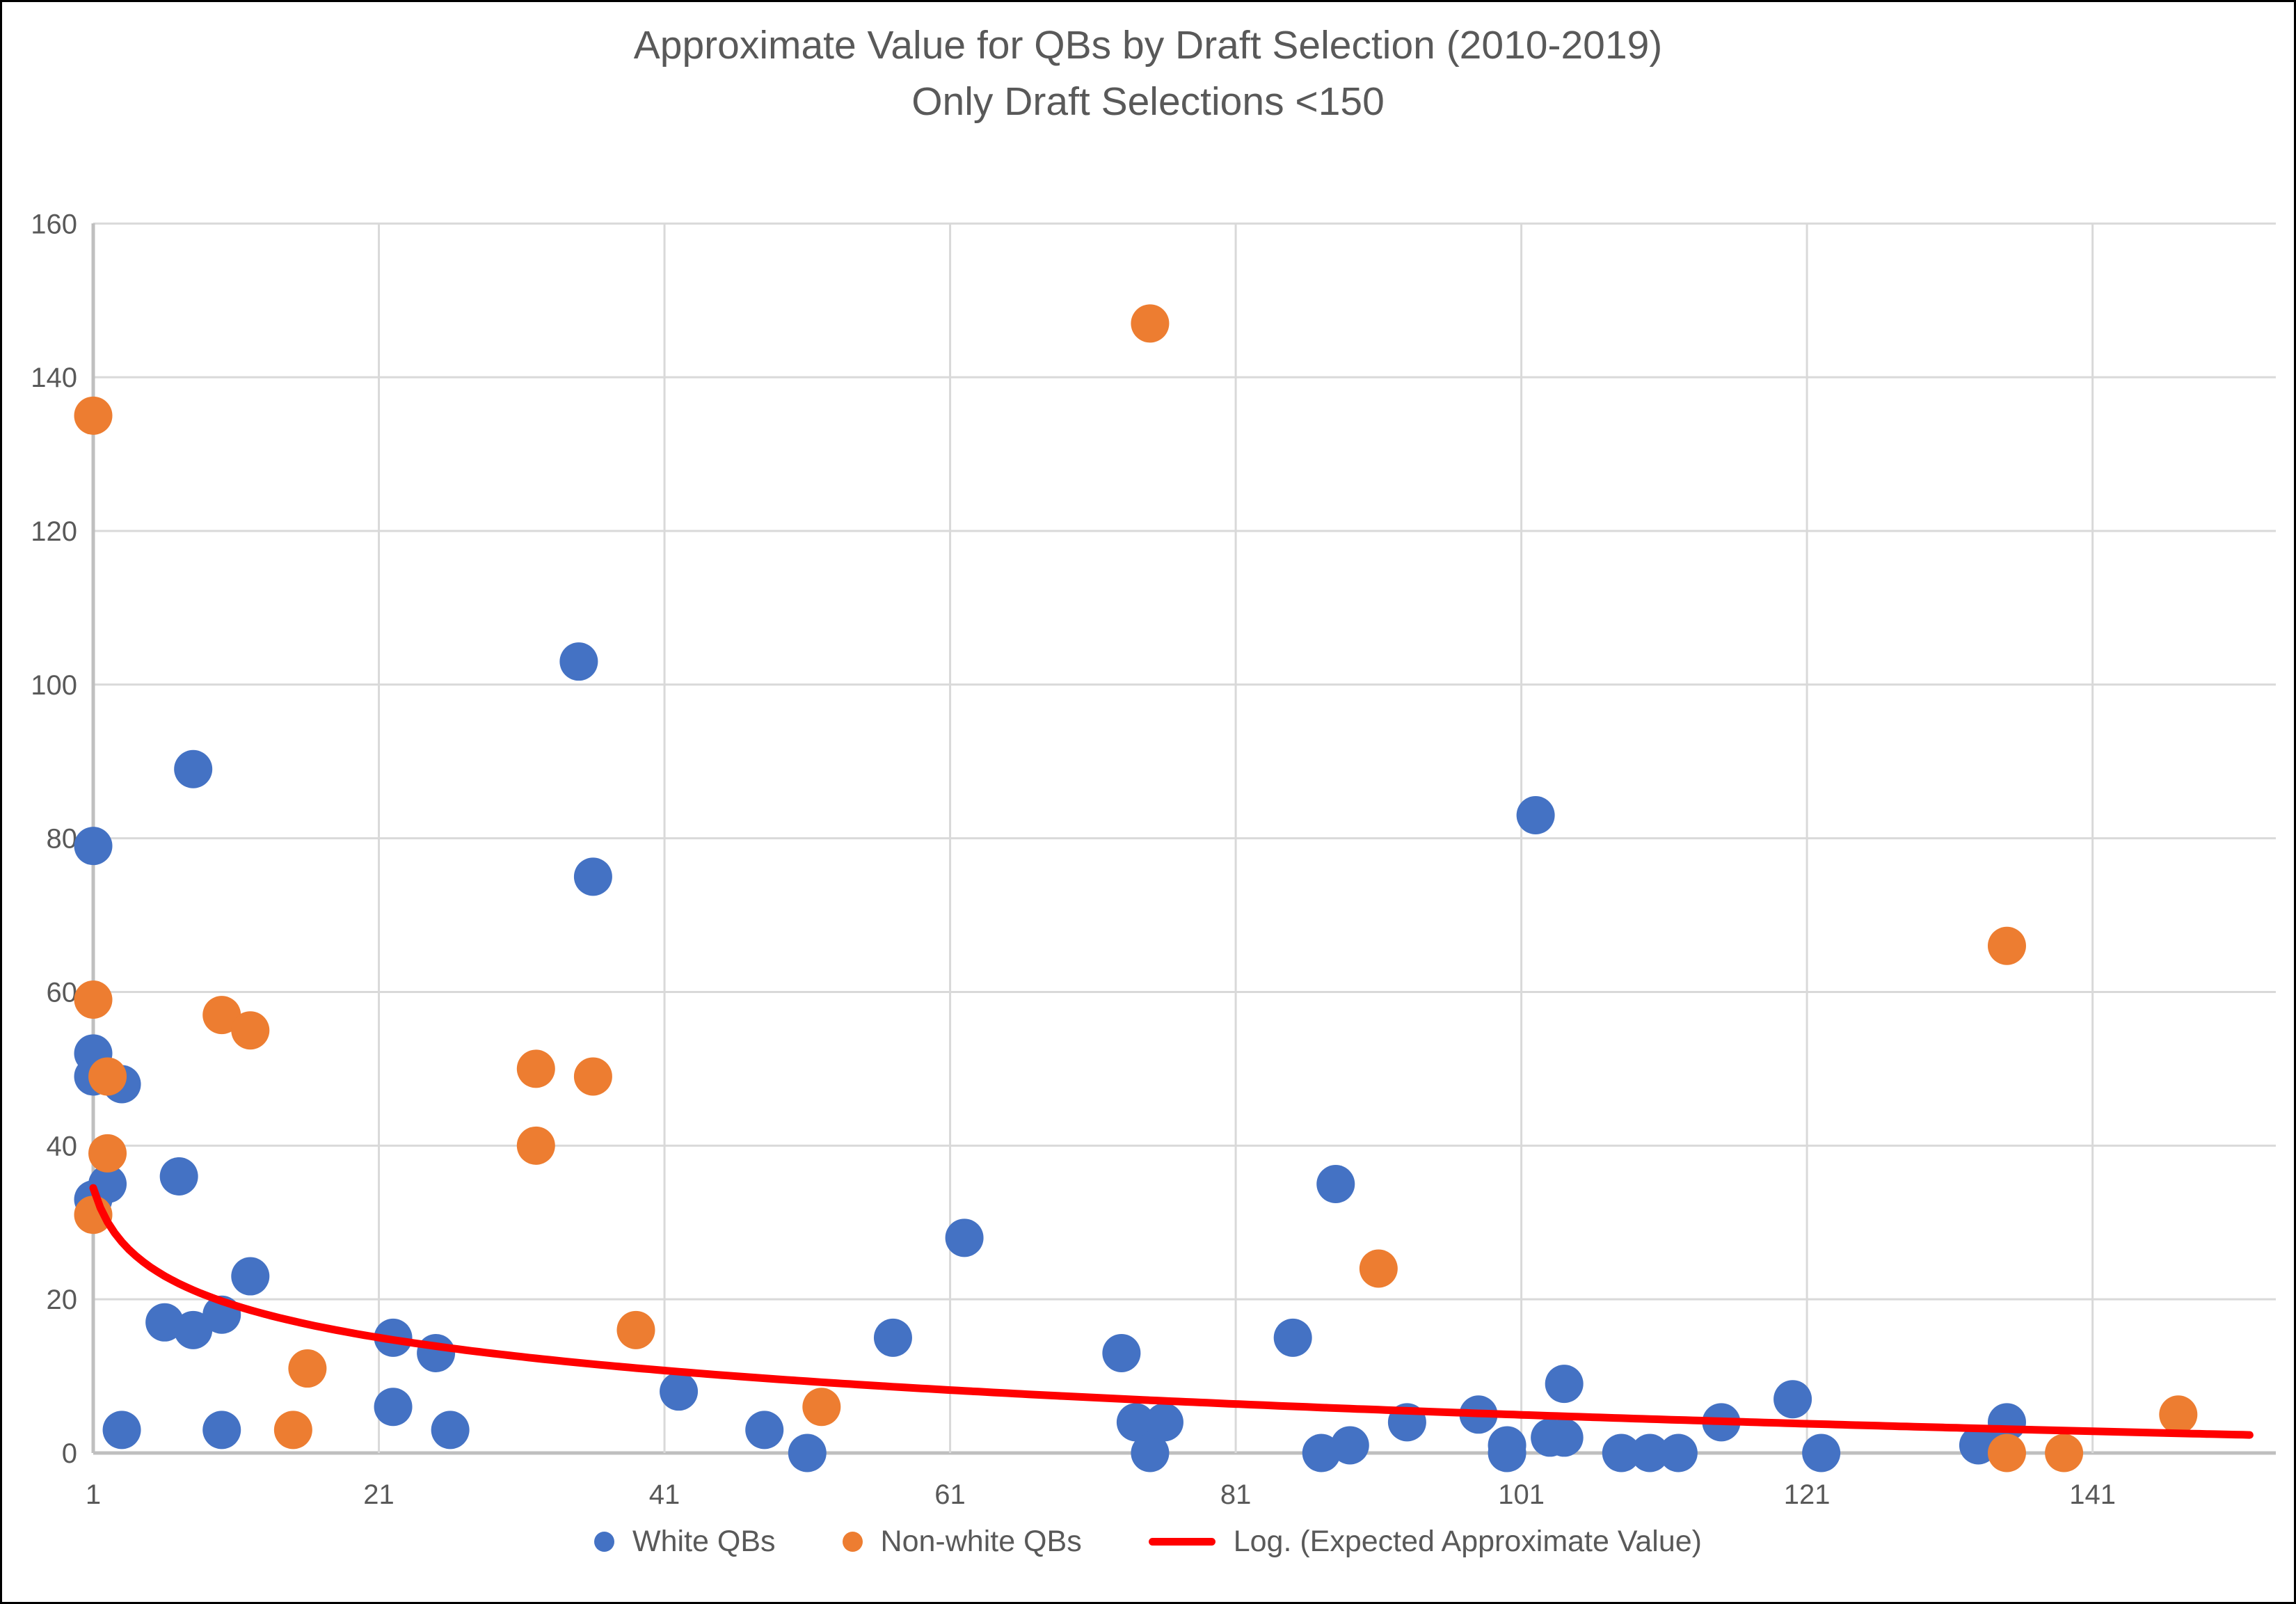 Image resolution: width=2296 pixels, height=1604 pixels. Describe the element at coordinates (63, 992) in the screenshot. I see `y-axis-tick-label: 60` at that location.